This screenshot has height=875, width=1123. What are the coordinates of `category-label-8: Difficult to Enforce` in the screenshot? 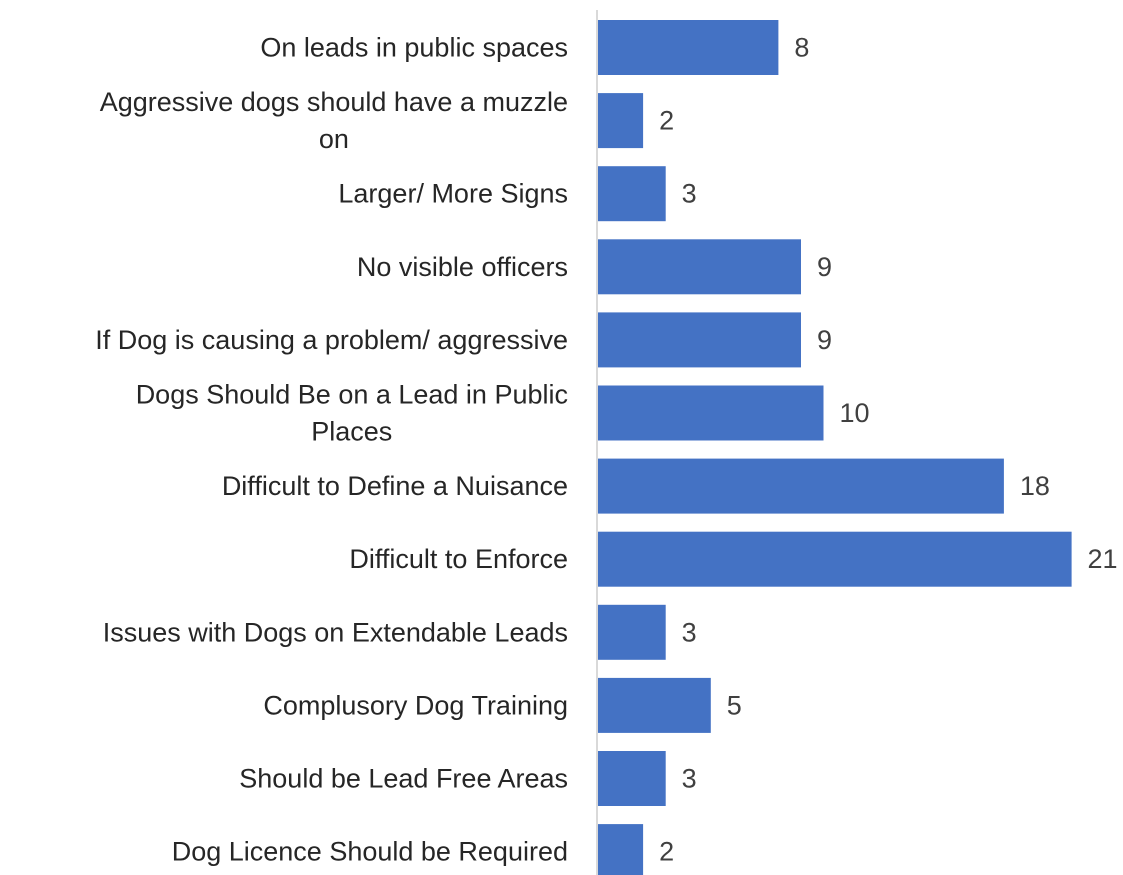 It's located at (458, 559).